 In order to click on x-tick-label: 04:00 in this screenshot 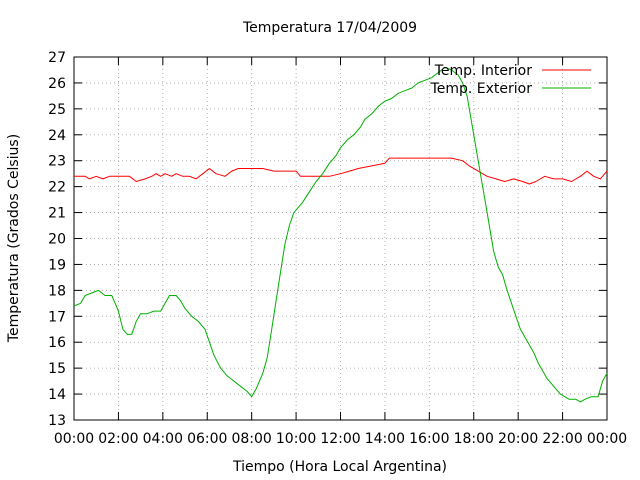, I will do `click(163, 439)`.